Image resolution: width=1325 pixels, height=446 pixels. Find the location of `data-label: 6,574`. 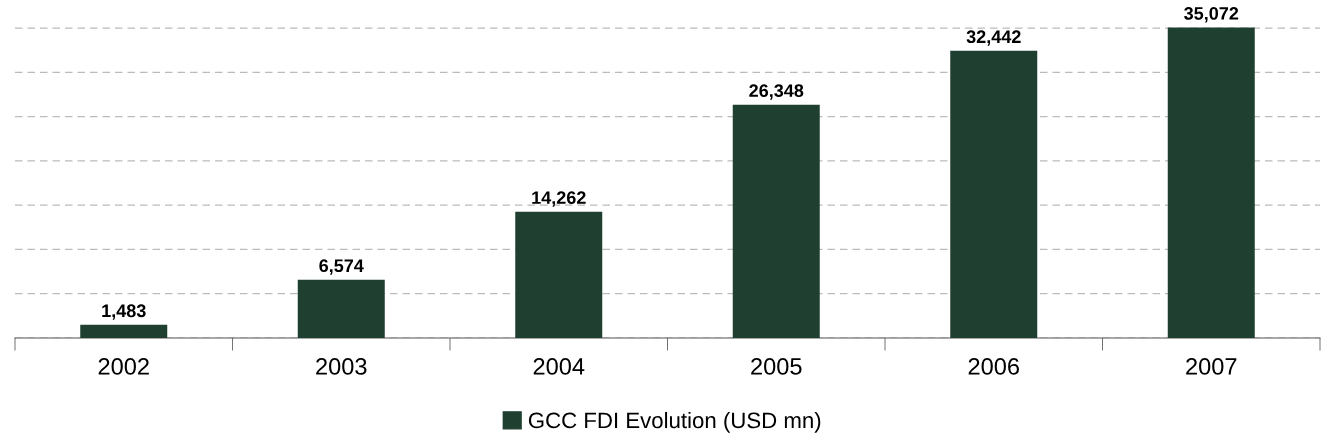

data-label: 6,574 is located at coordinates (341, 267).